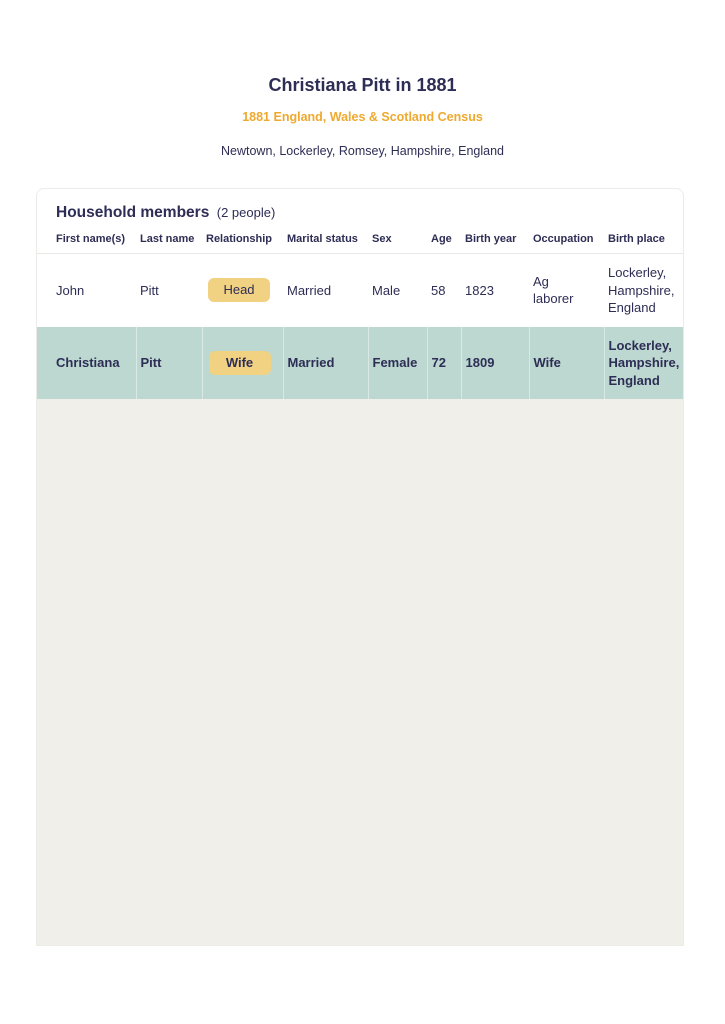  Describe the element at coordinates (86, 289) in the screenshot. I see `cell-first-name: John` at that location.